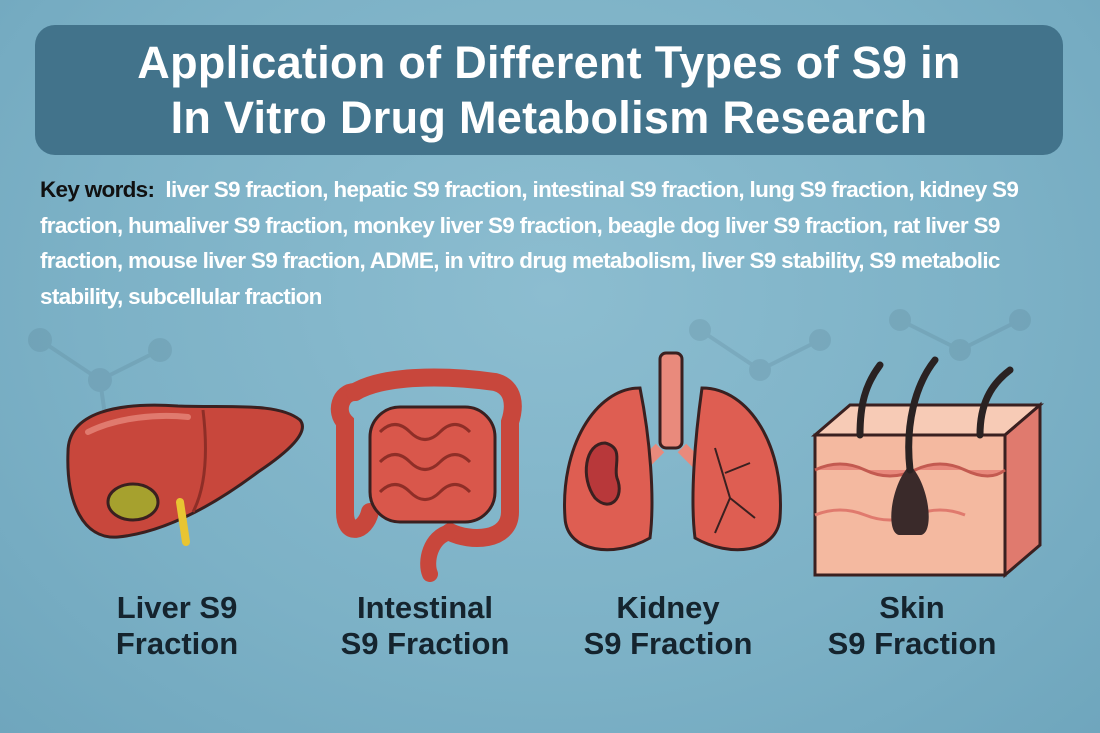 The height and width of the screenshot is (733, 1100). I want to click on organ-label-line: Intestinal, so click(425, 607).